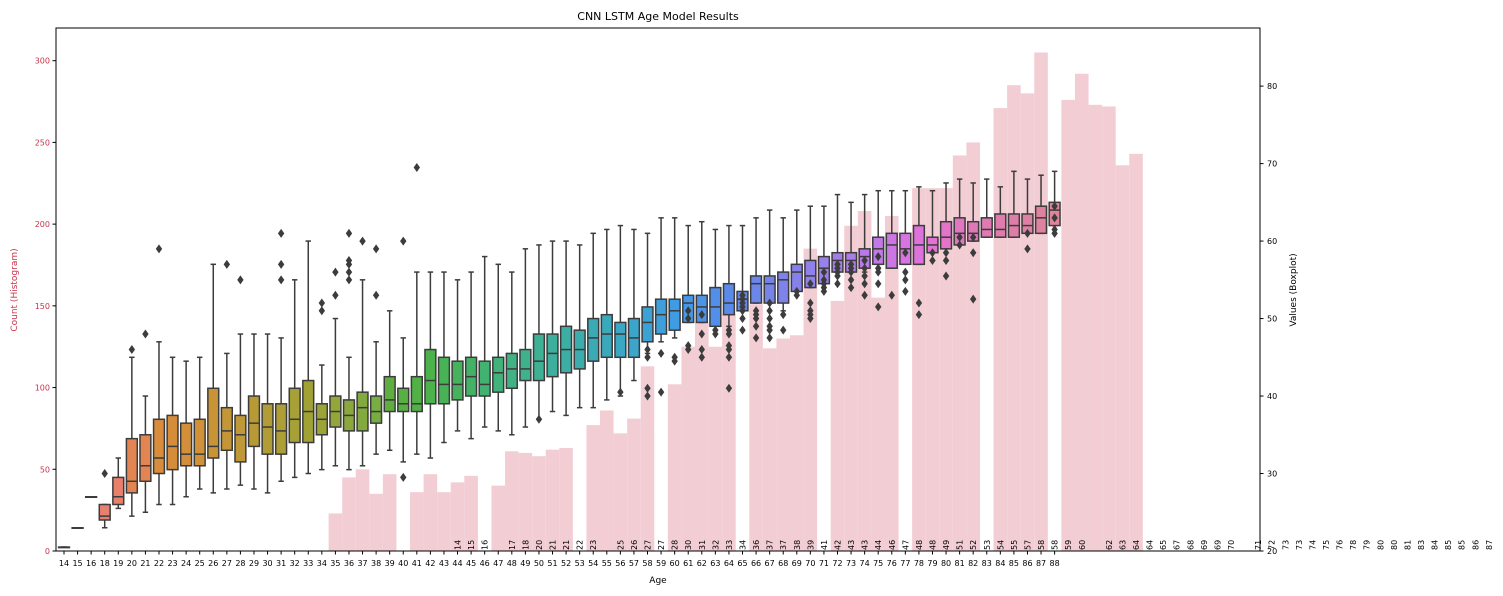 This screenshot has height=596, width=1503. What do you see at coordinates (322, 563) in the screenshot?
I see `x-tick-label: 34` at bounding box center [322, 563].